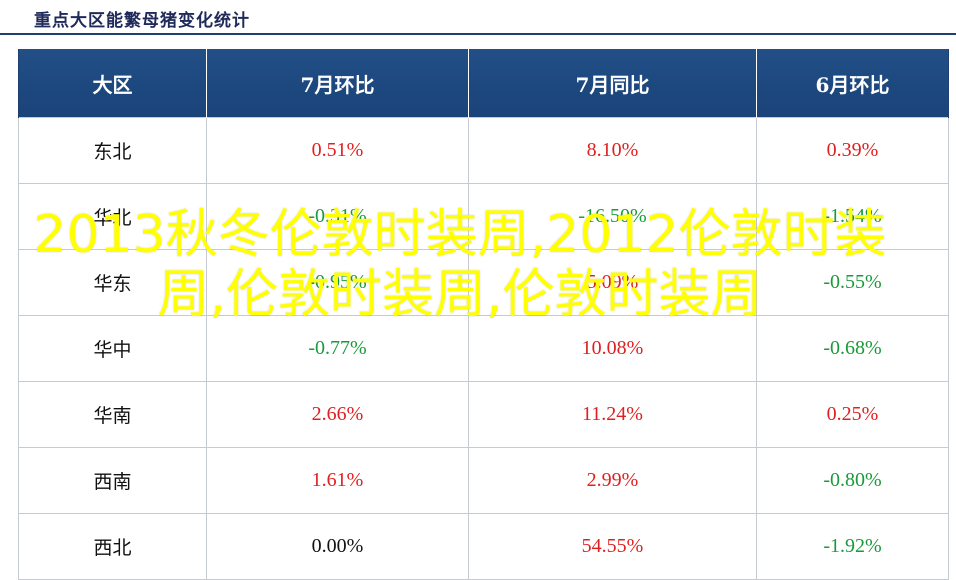 The image size is (956, 580). Describe the element at coordinates (612, 348) in the screenshot. I see `value-cell: 10.08%` at that location.